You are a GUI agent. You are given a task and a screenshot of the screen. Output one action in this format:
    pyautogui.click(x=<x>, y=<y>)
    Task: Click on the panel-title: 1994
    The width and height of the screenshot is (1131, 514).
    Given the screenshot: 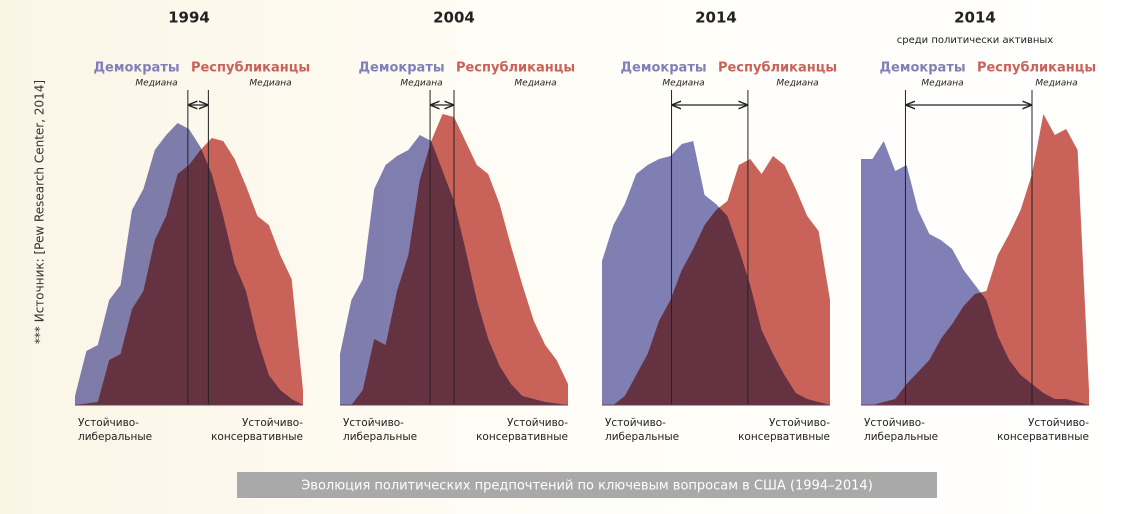 What is the action you would take?
    pyautogui.click(x=189, y=18)
    